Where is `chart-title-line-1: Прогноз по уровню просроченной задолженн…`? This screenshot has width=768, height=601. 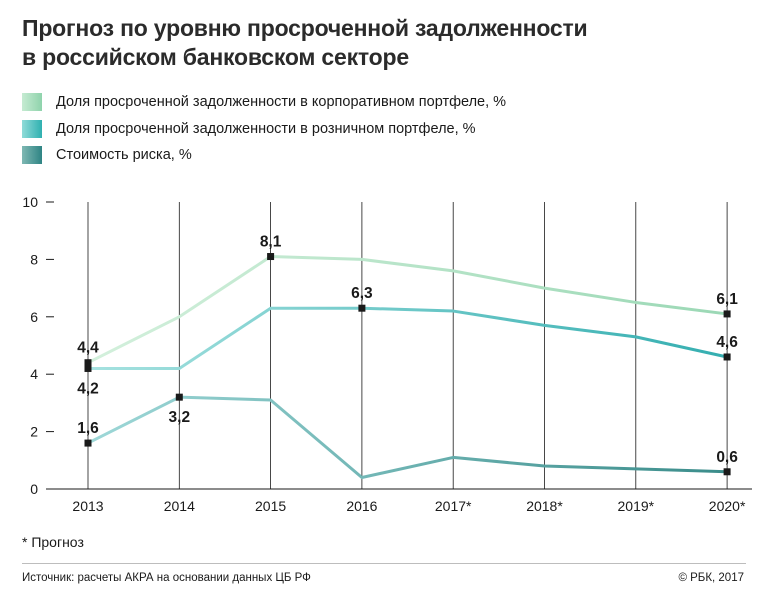
chart-title-line-1: Прогноз по уровню просроченной задолженн… is located at coordinates (305, 28).